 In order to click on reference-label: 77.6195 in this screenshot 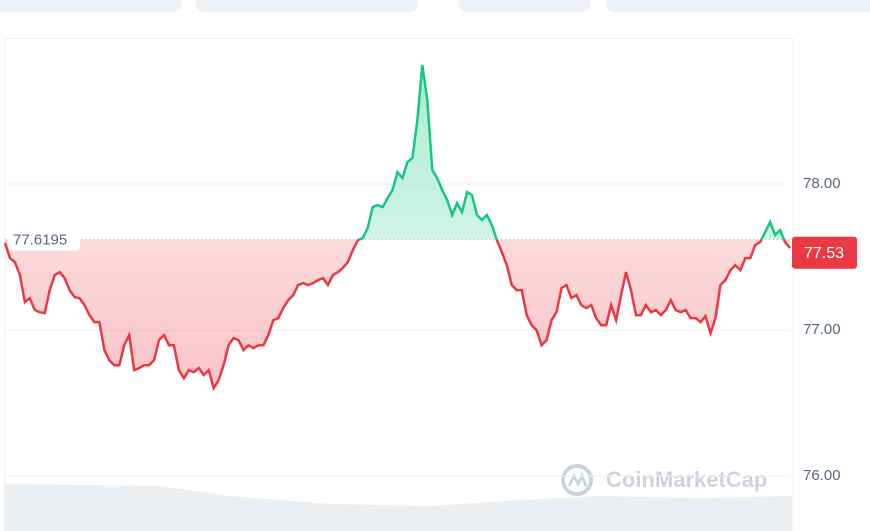, I will do `click(40, 240)`.